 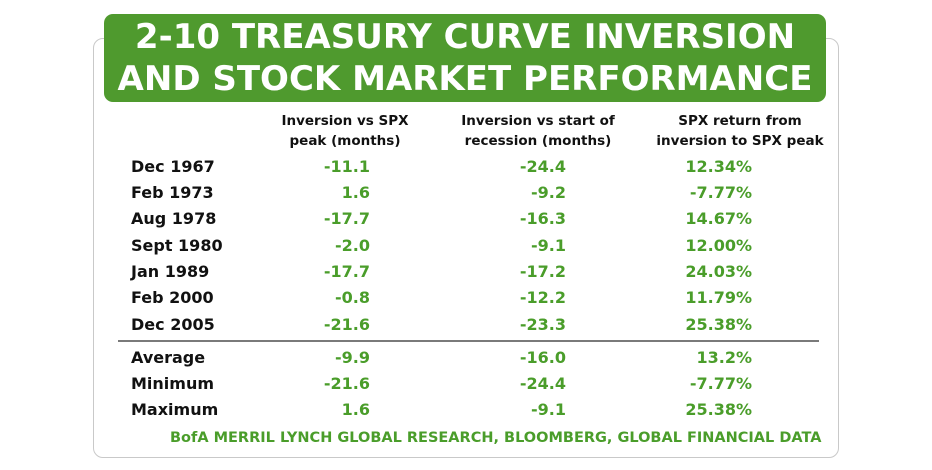 I want to click on cell-inversion-vs-recession: -12.2, so click(x=542, y=297).